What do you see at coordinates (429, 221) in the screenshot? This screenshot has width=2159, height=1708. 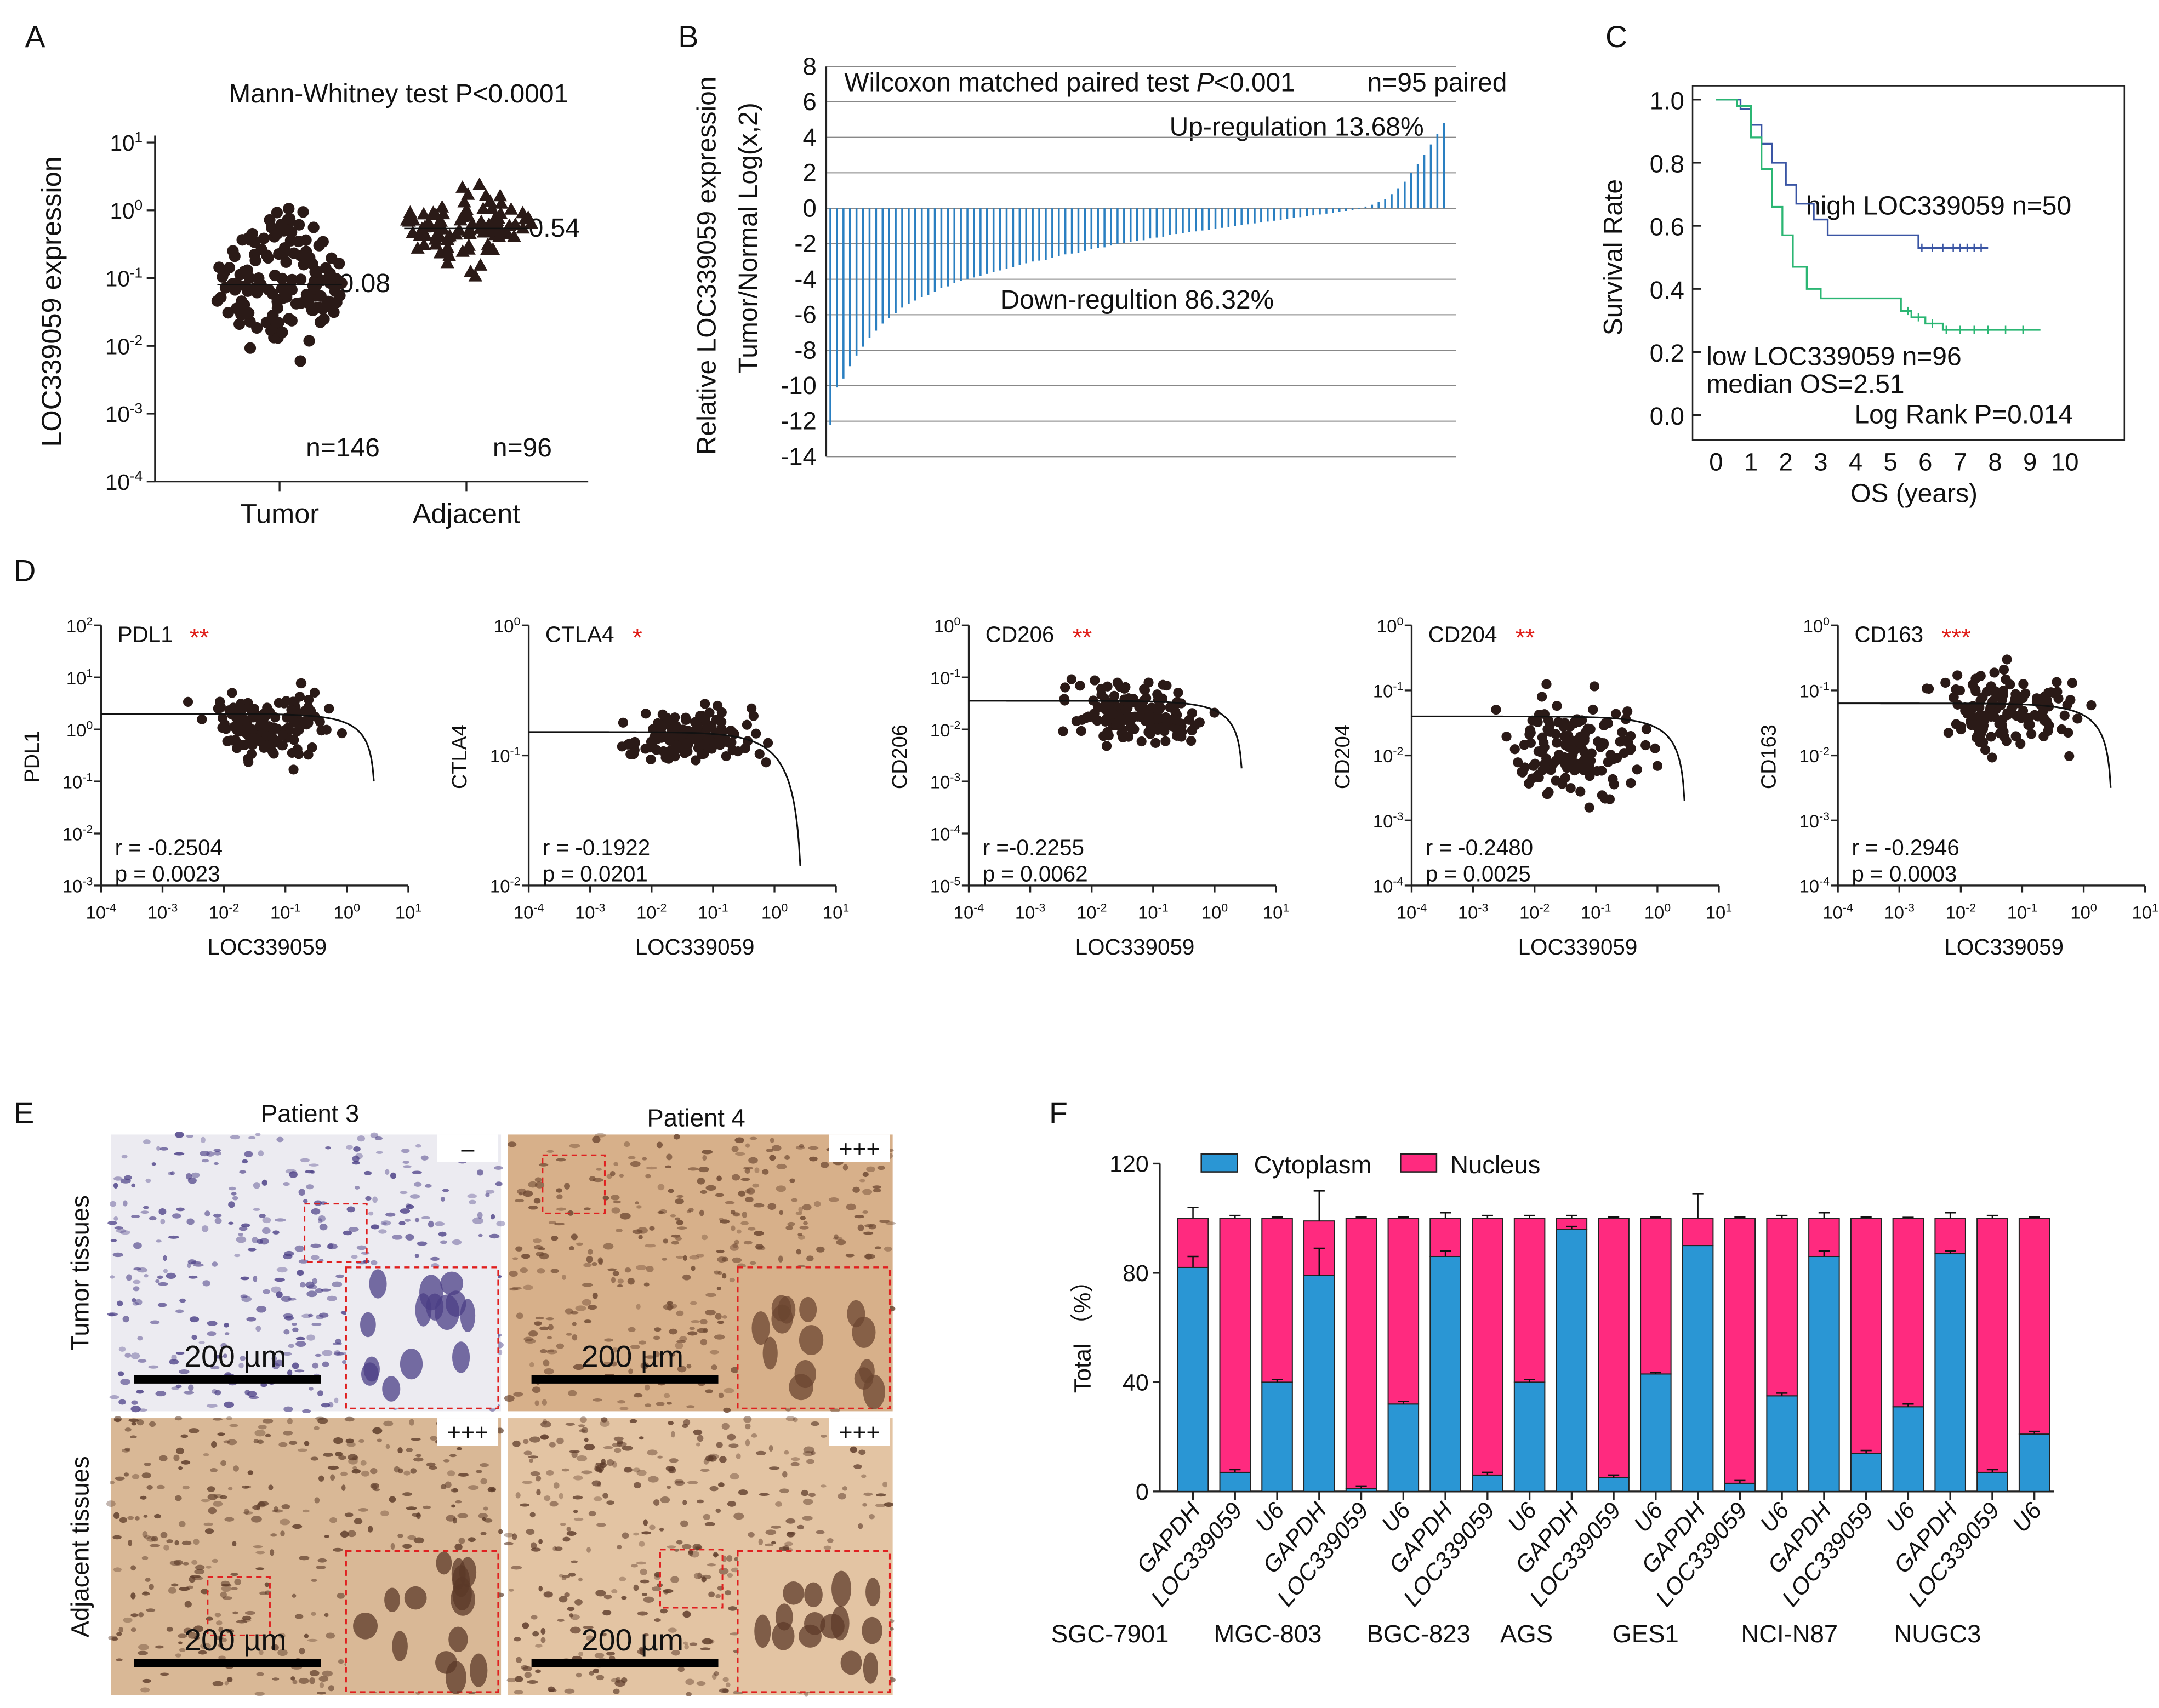 I see `data-point-adjacent` at bounding box center [429, 221].